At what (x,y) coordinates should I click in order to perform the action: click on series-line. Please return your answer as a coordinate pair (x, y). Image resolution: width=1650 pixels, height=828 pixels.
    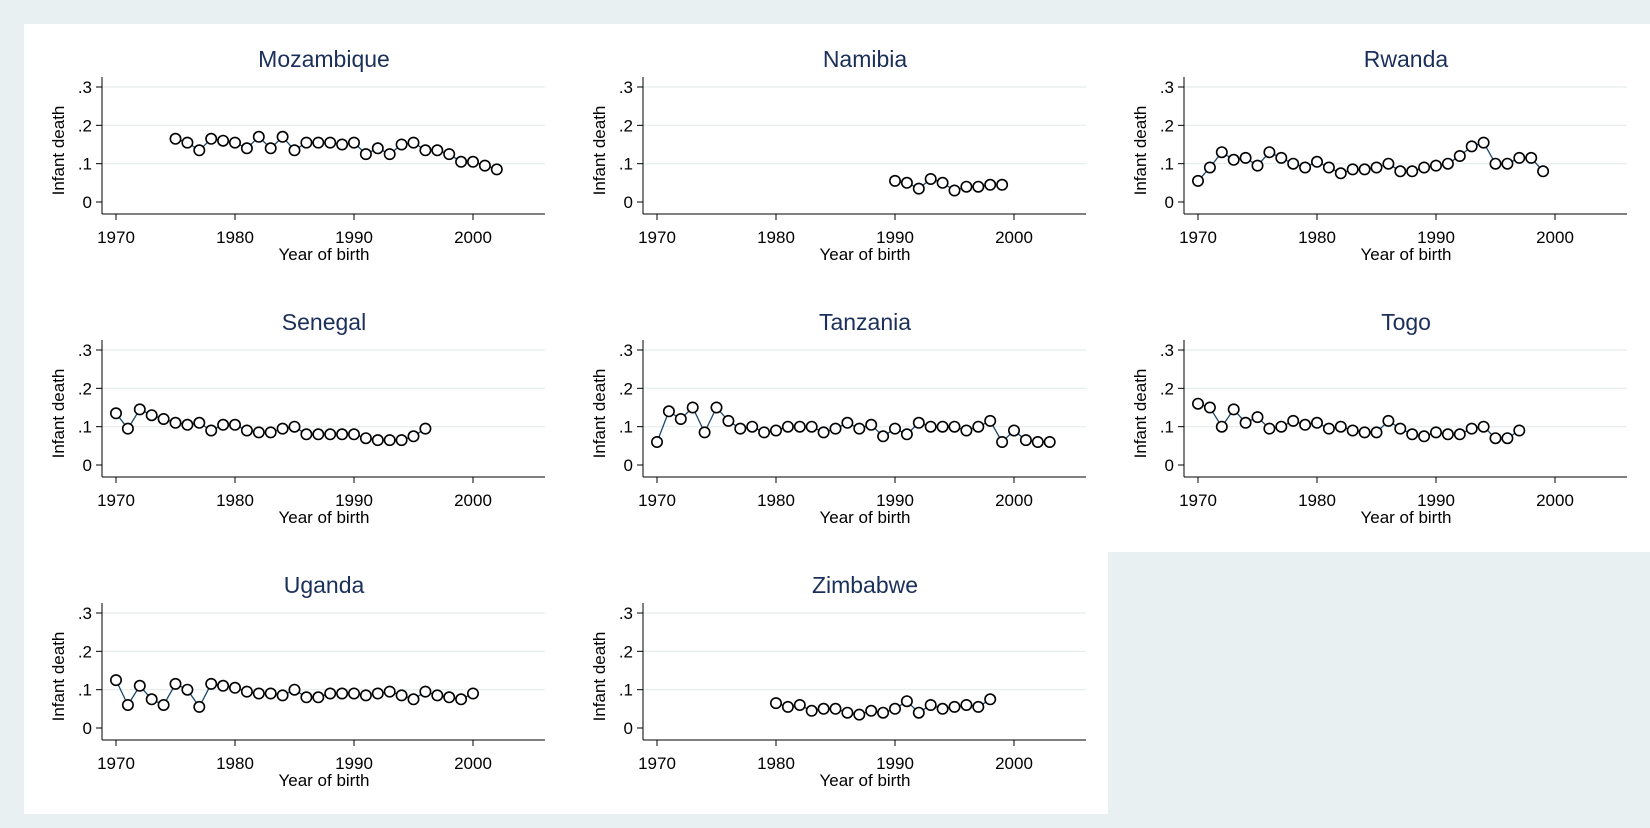
    Looking at the image, I should click on (336, 153).